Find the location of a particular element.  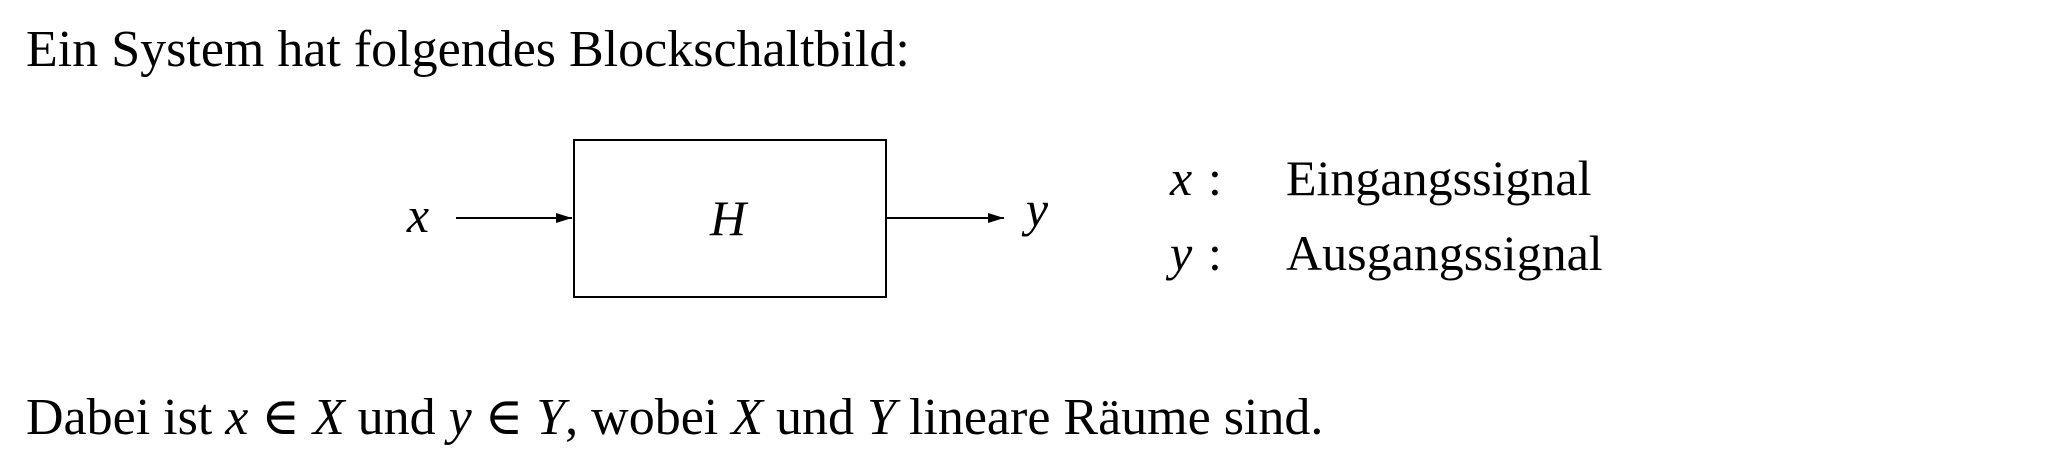

legend-colon-y: : is located at coordinates (1215, 253).